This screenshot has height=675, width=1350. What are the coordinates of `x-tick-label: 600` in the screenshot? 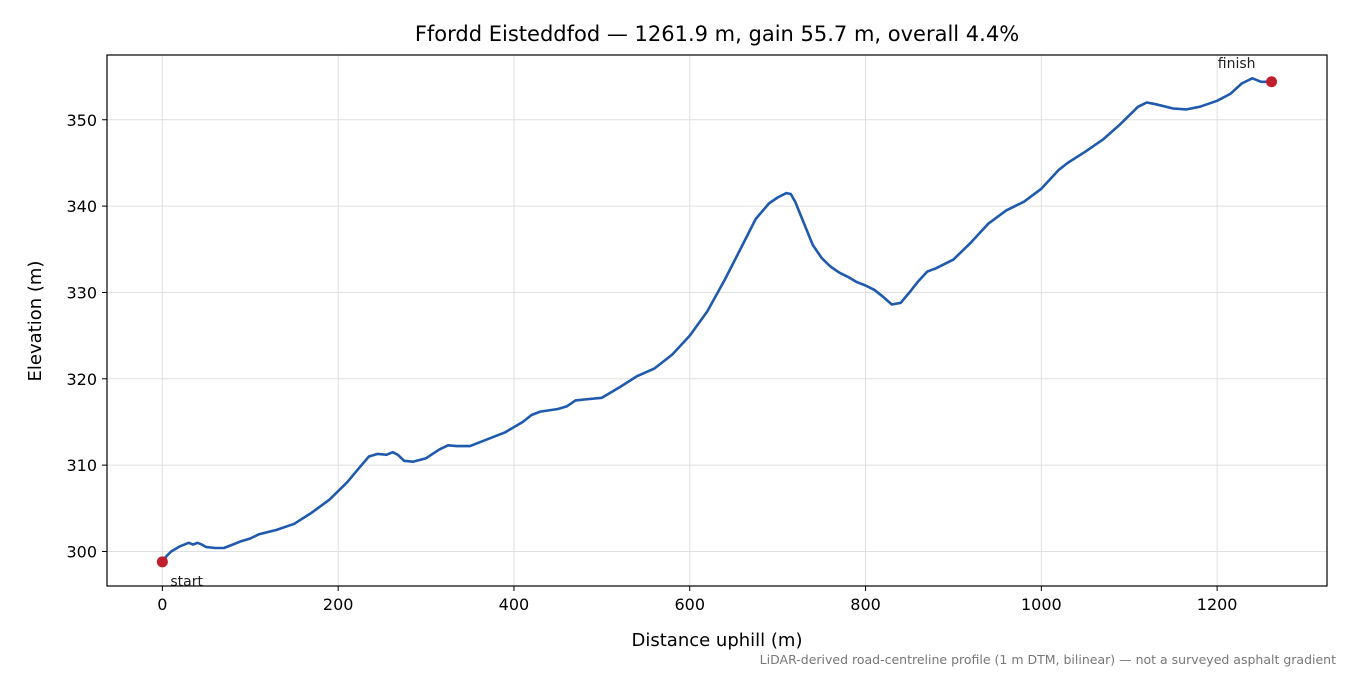 It's located at (689, 604).